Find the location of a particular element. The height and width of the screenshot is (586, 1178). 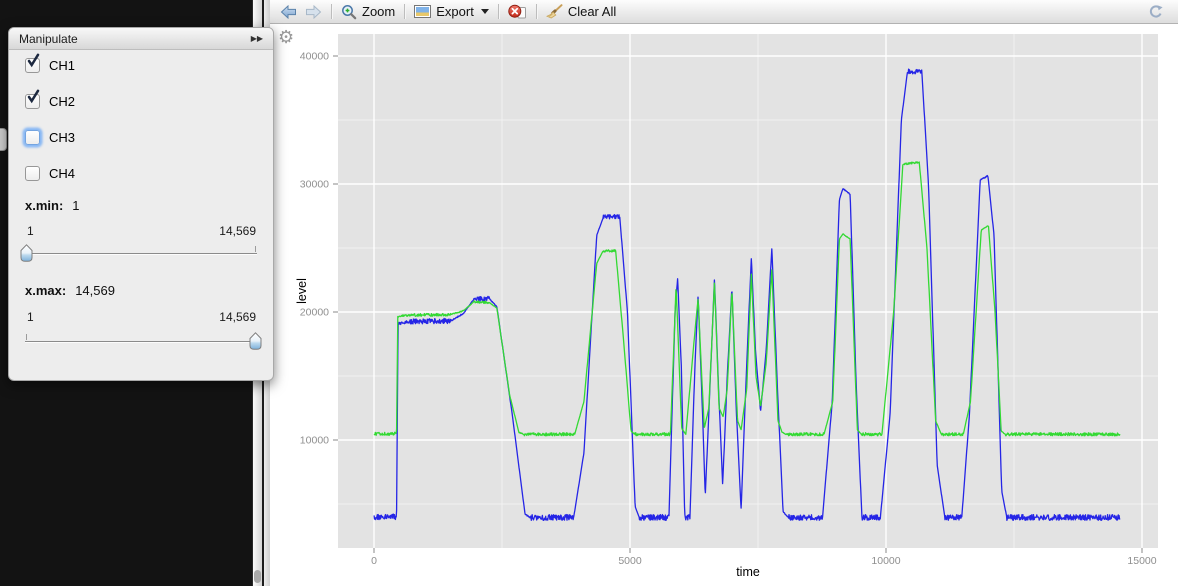

ch3-checkbox is located at coordinates (32, 137).